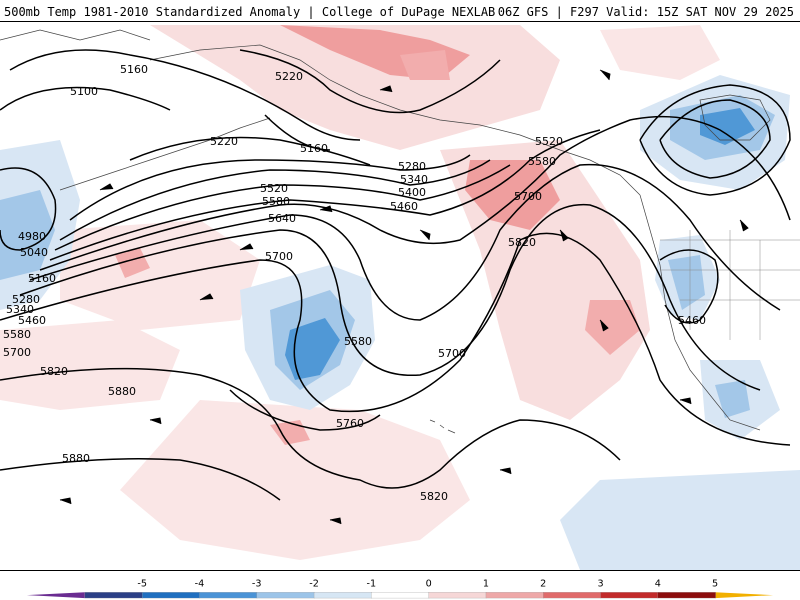  What do you see at coordinates (744, 595) in the screenshot?
I see `scale-max-arrow` at bounding box center [744, 595].